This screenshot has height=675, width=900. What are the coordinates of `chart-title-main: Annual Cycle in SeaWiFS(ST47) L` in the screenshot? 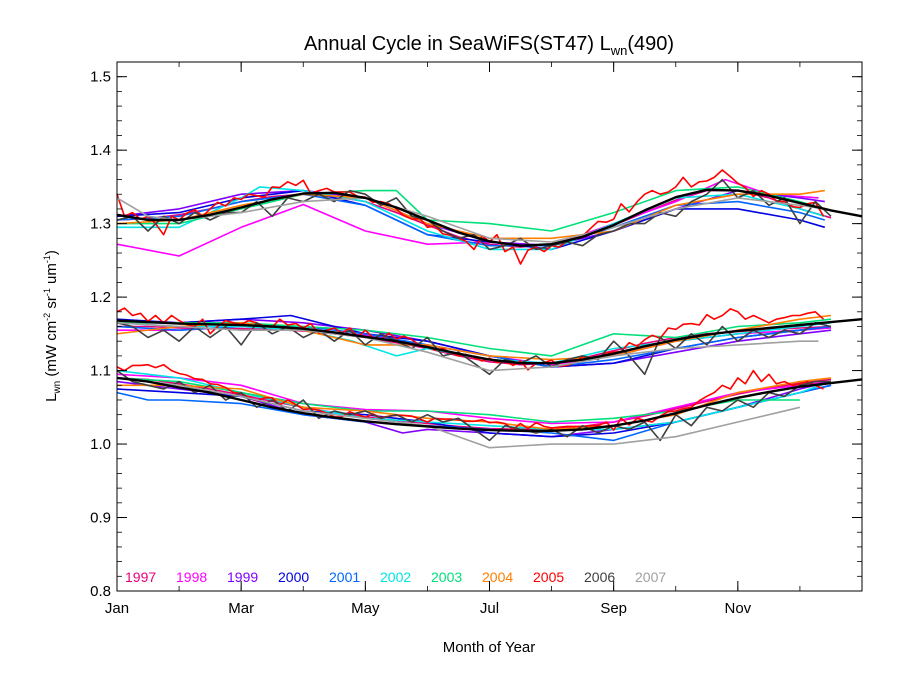 It's located at (457, 44).